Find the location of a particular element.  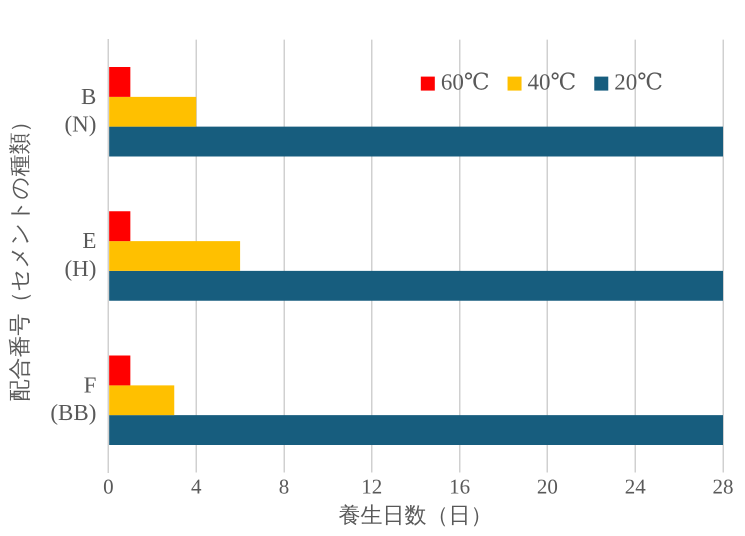

x-axis-title: 養生日数（日） is located at coordinates (415, 515).